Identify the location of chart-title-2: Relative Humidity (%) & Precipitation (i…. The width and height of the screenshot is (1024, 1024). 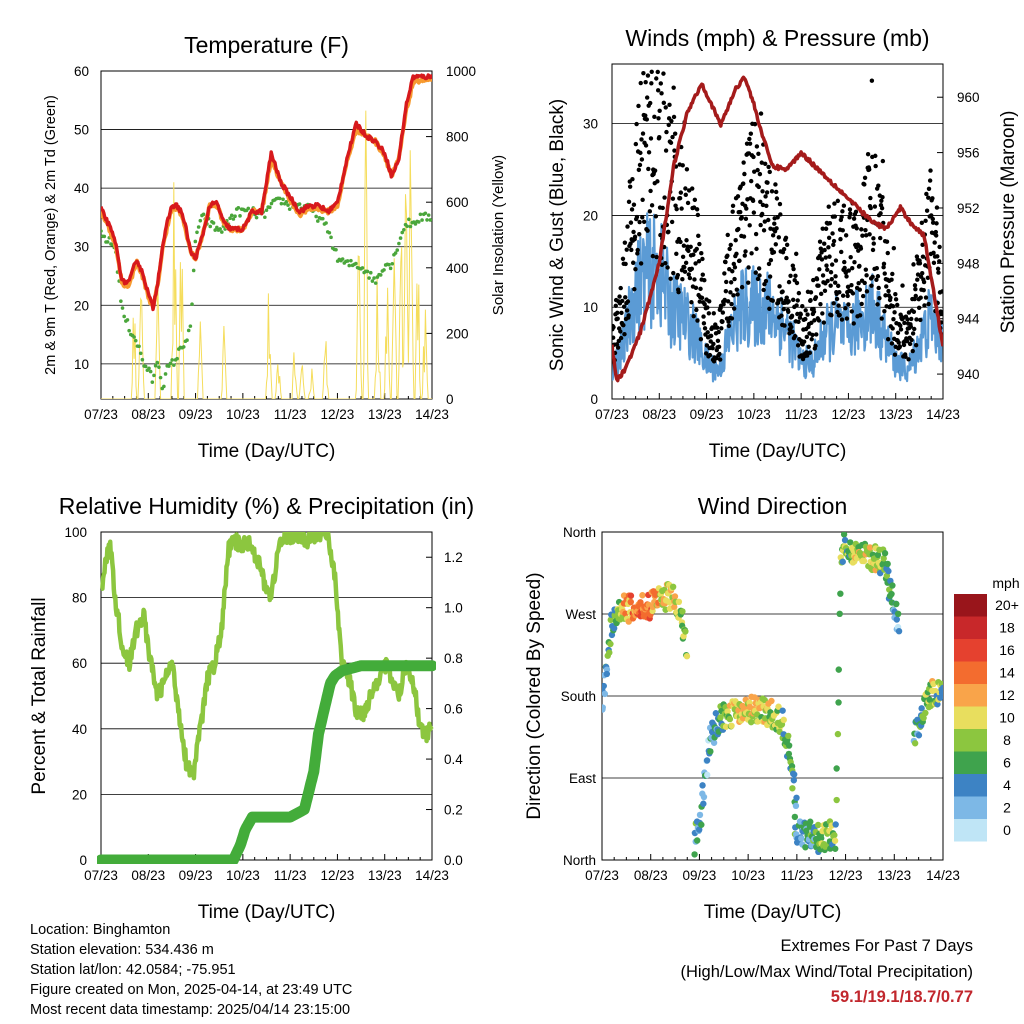
(266, 506).